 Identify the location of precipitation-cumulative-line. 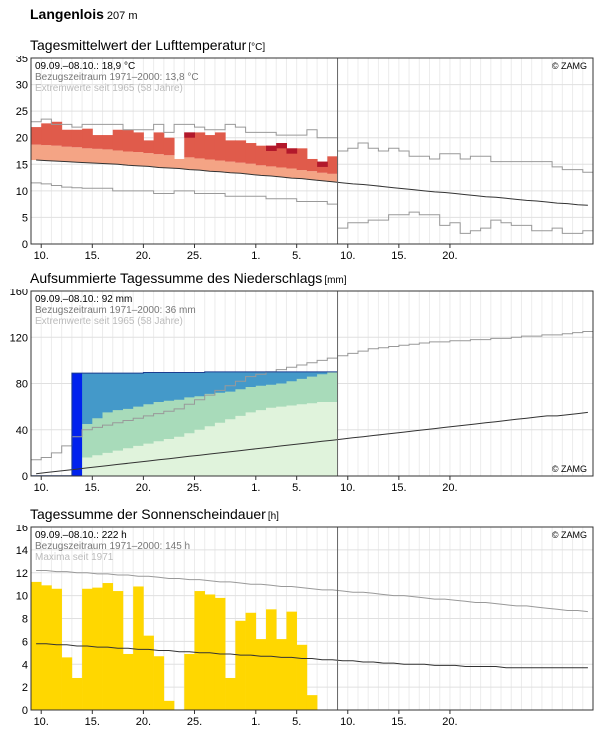
(184, 424).